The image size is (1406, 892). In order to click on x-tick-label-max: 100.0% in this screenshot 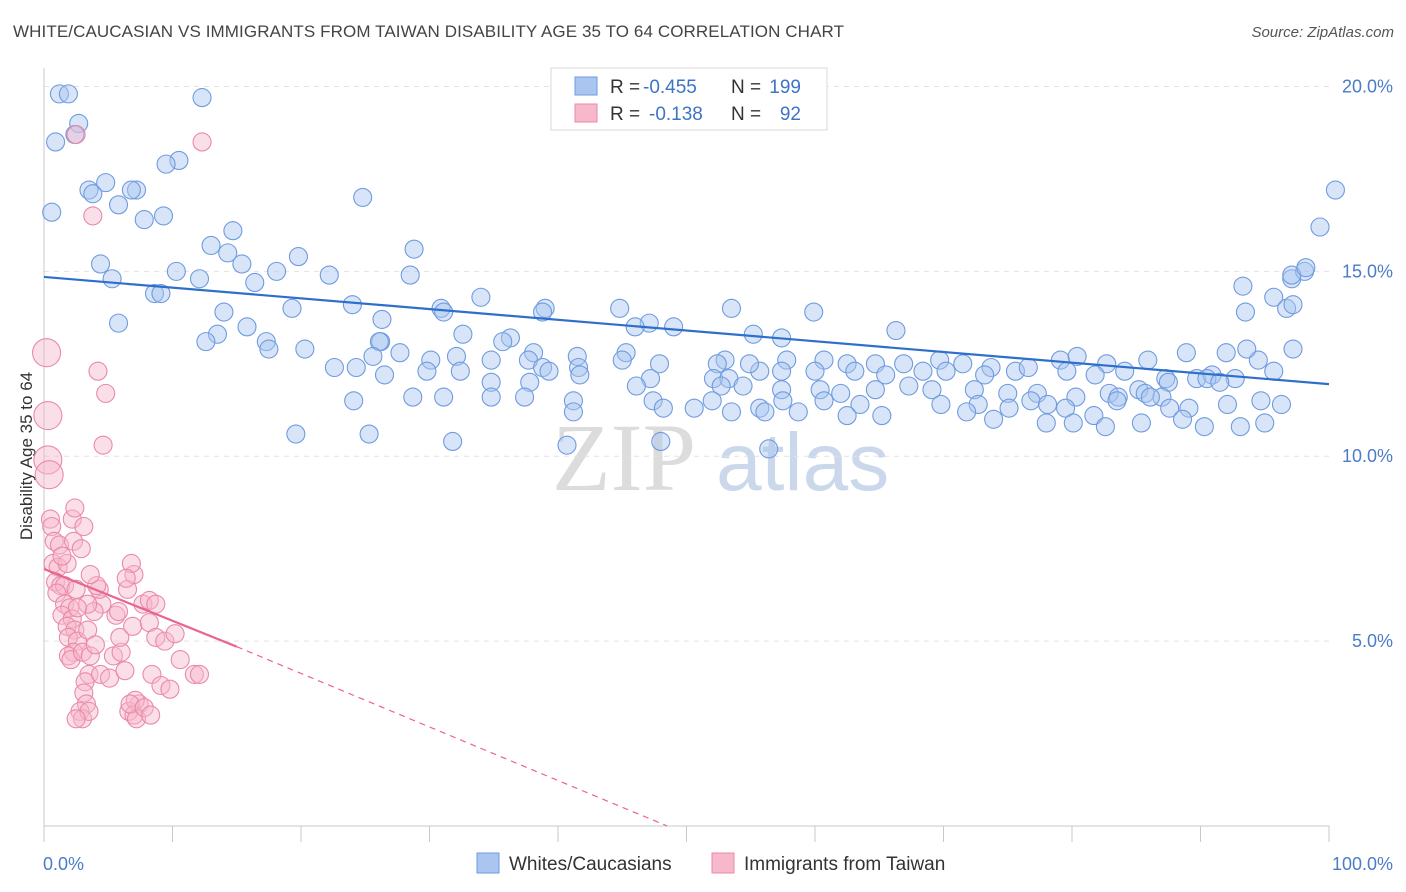, I will do `click(1362, 864)`.